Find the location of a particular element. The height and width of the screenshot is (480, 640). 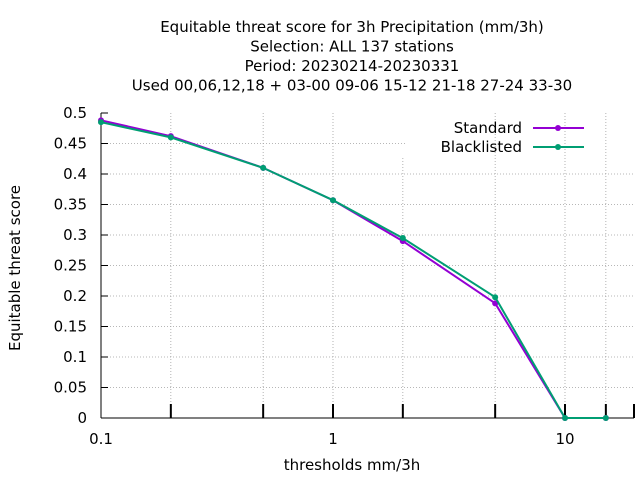

y-tick-label: 0.05 is located at coordinates (70, 388).